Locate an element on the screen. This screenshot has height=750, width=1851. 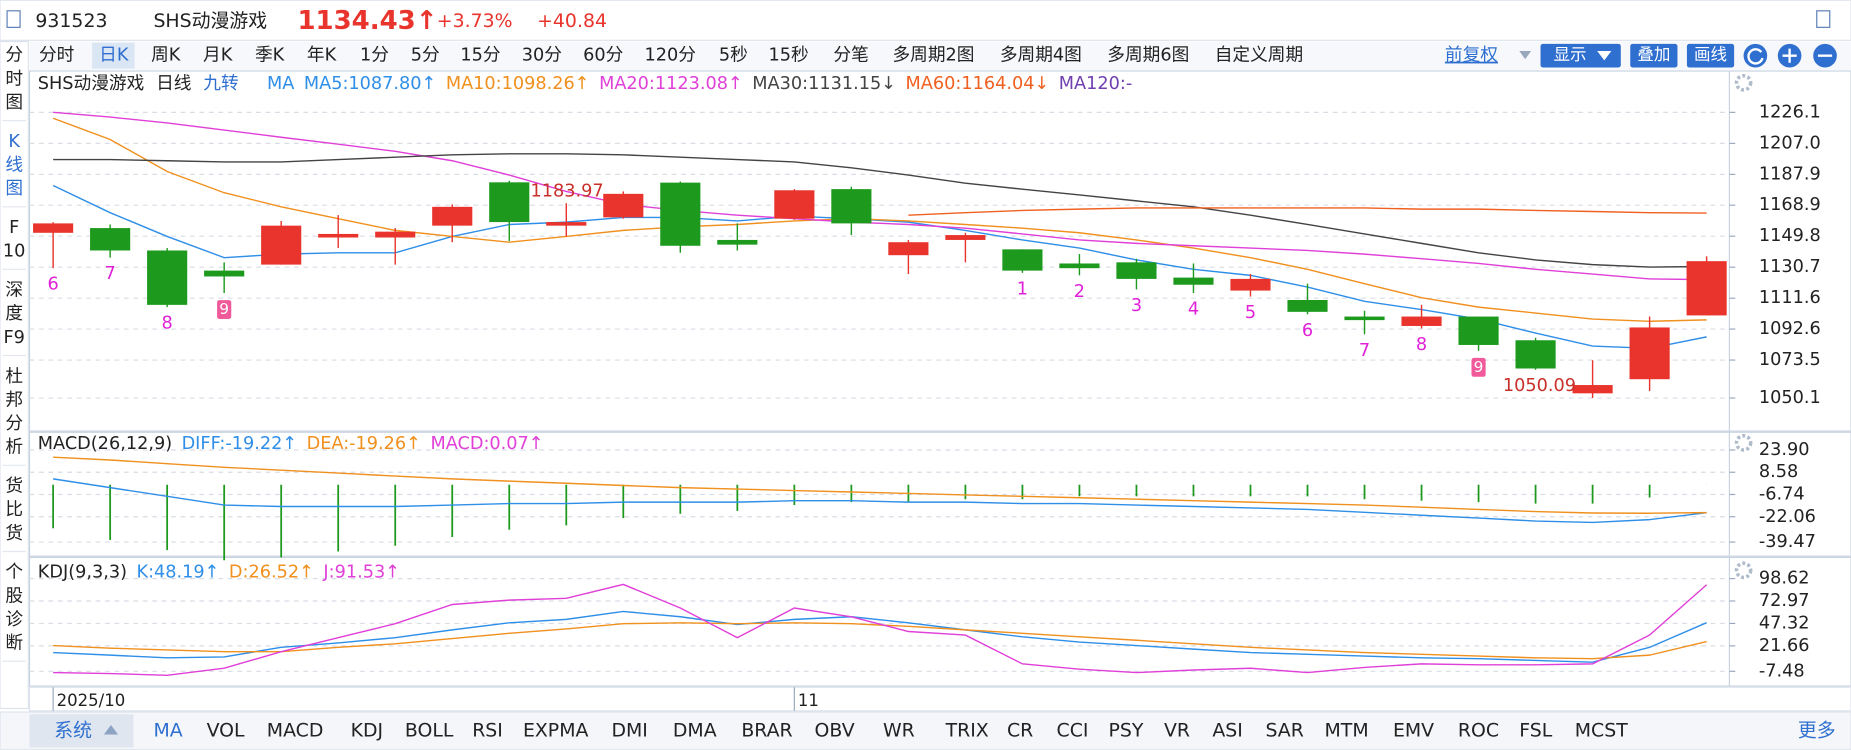
x-tick-label: 2025/10 is located at coordinates (91, 700).